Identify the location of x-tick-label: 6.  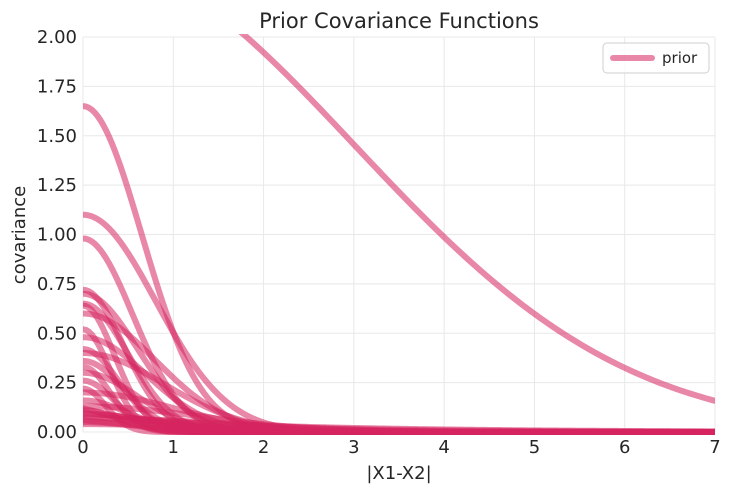
(624, 447).